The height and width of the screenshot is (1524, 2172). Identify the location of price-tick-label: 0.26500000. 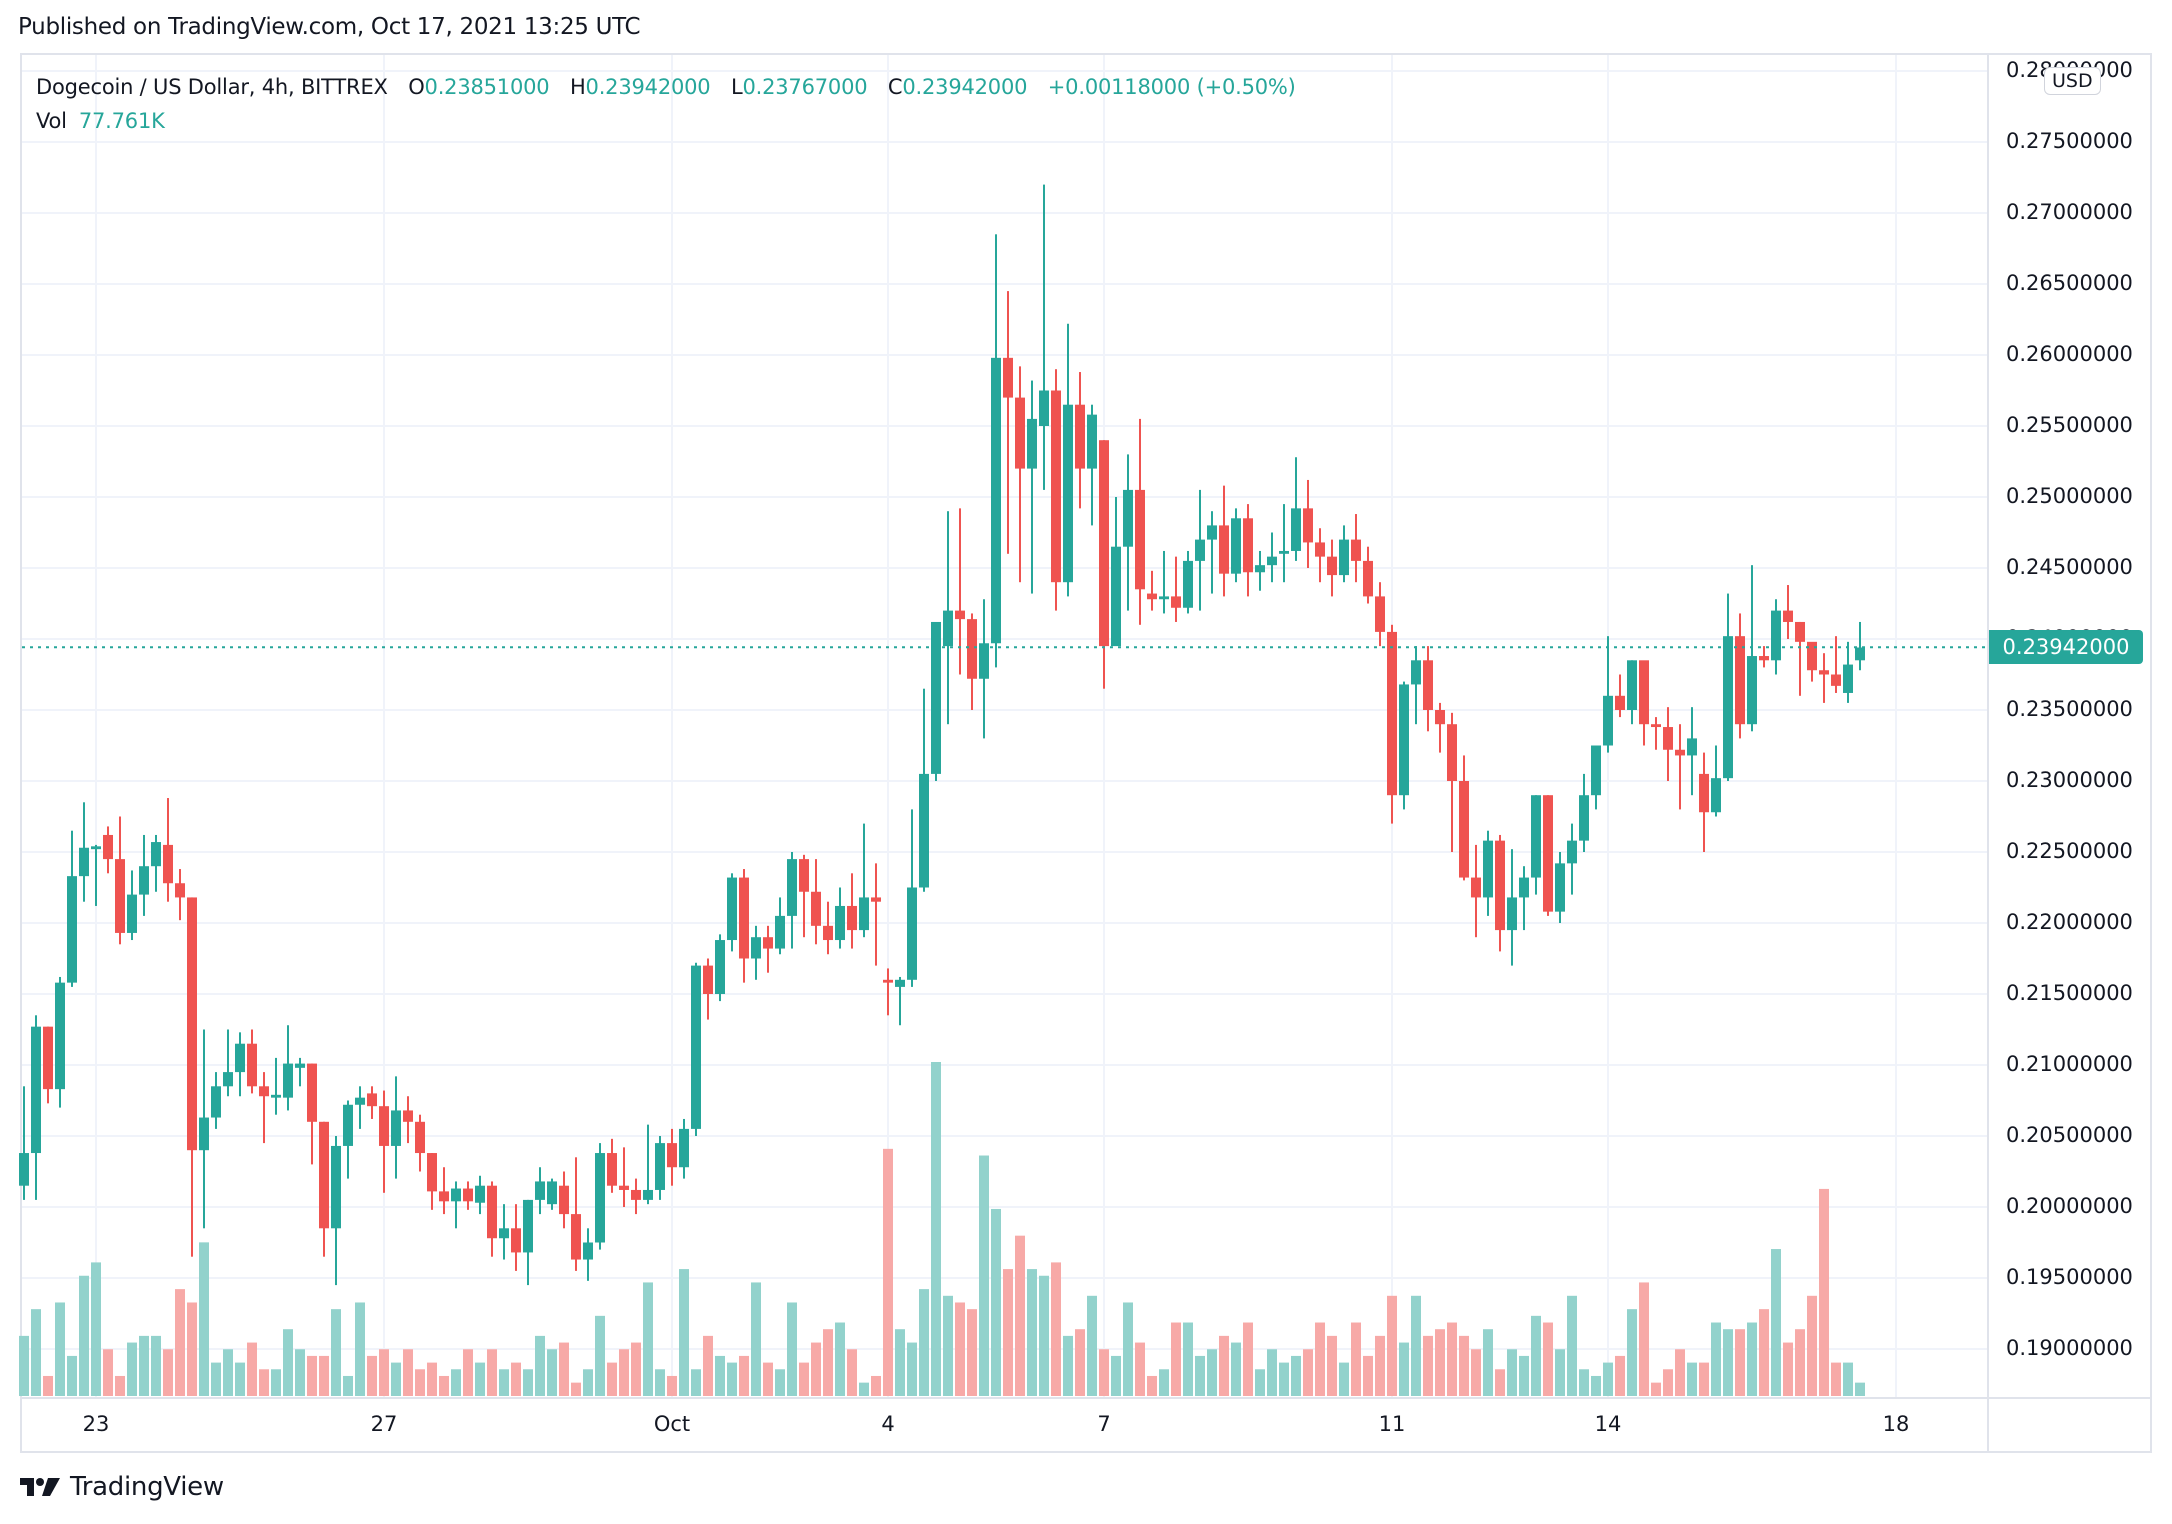
(2069, 283).